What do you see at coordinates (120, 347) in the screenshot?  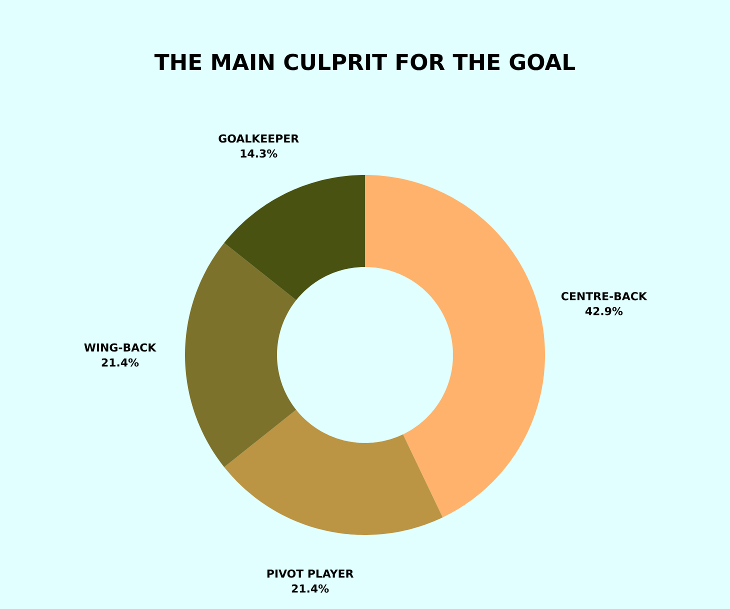 I see `slice-label: WING-BACK` at bounding box center [120, 347].